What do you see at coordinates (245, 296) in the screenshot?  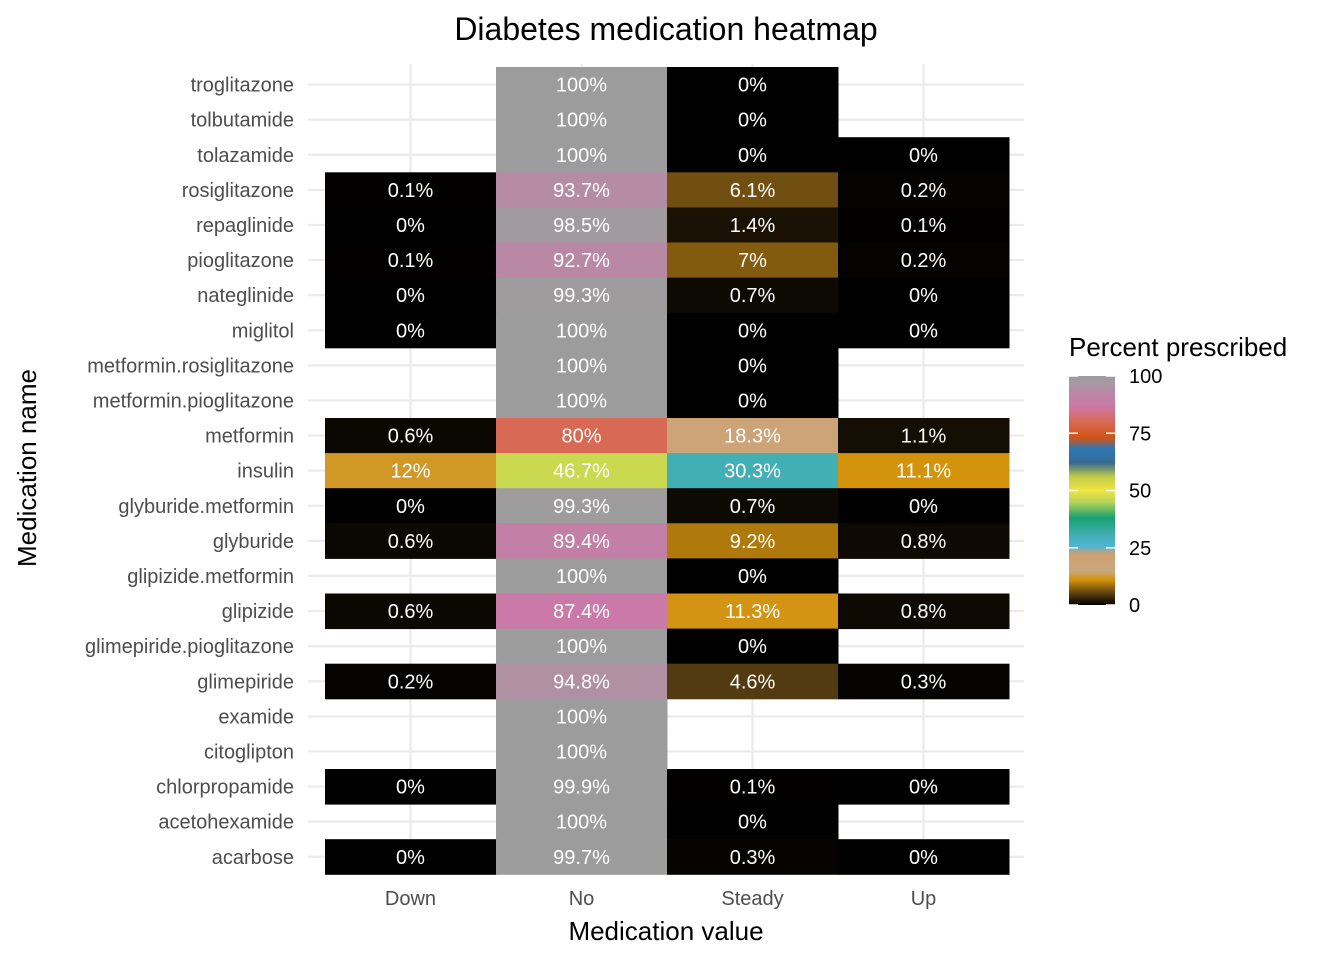 I see `y-tick-label: nateglinide` at bounding box center [245, 296].